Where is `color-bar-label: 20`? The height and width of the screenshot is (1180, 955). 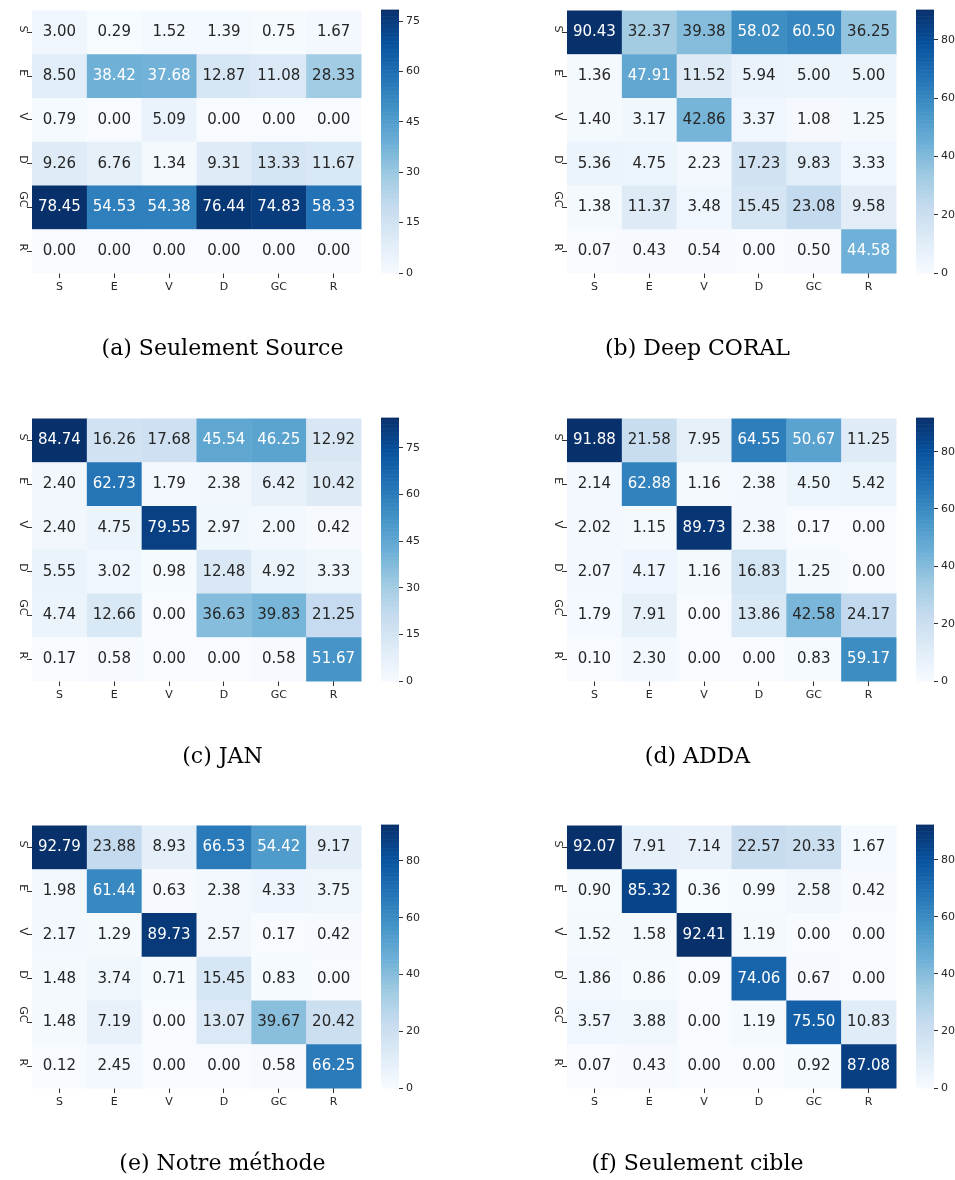
color-bar-label: 20 is located at coordinates (948, 623).